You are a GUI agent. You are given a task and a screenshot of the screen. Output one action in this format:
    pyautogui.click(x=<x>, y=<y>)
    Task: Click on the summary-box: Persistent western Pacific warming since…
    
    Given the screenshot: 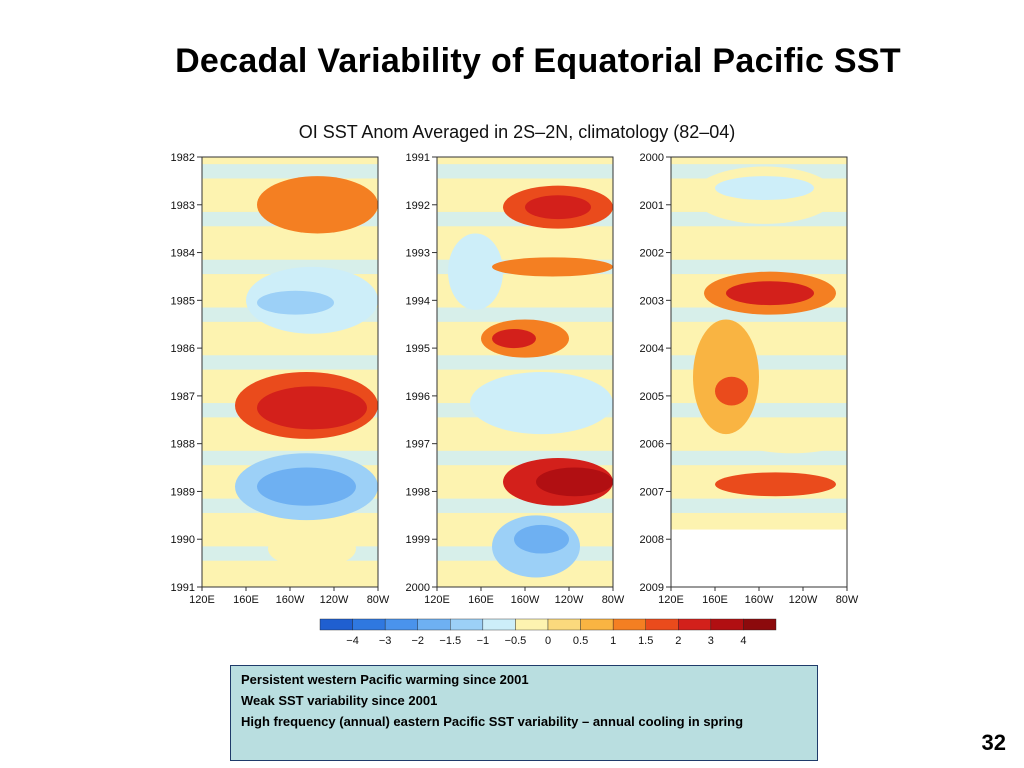 What is the action you would take?
    pyautogui.click(x=524, y=713)
    